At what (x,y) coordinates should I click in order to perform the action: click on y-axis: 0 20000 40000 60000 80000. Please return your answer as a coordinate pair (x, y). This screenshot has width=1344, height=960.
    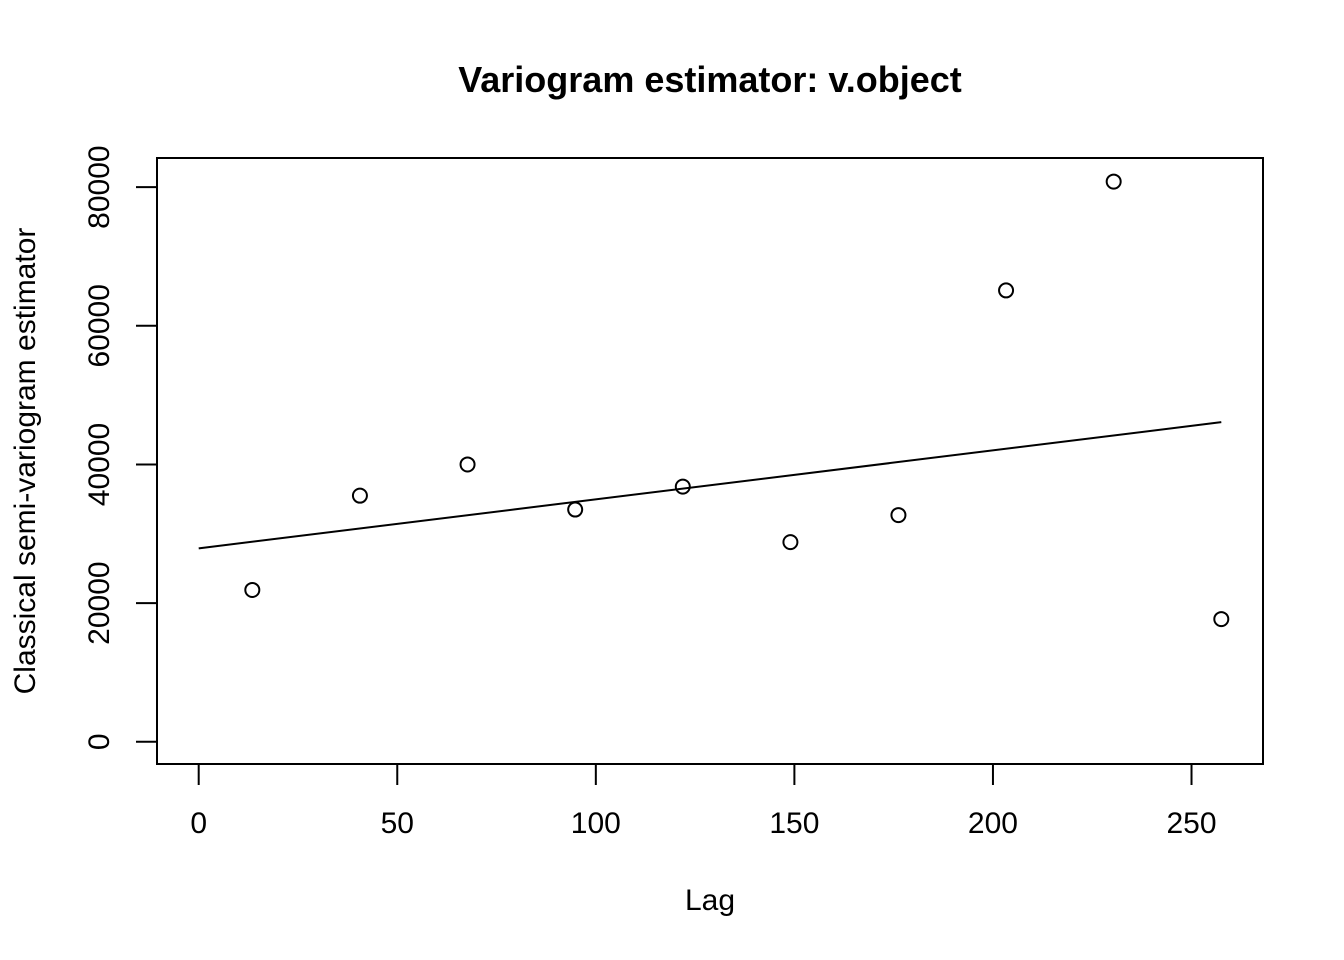
    Looking at the image, I should click on (120, 447).